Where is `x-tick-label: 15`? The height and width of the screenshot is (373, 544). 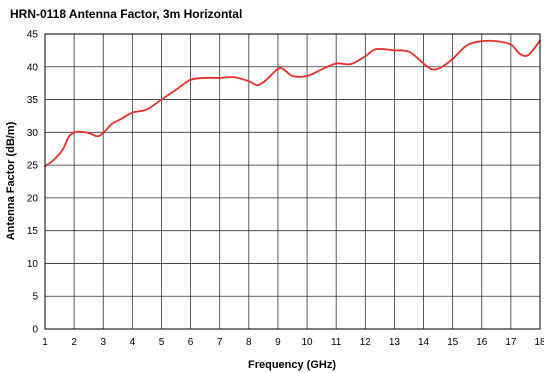 x-tick-label: 15 is located at coordinates (453, 342).